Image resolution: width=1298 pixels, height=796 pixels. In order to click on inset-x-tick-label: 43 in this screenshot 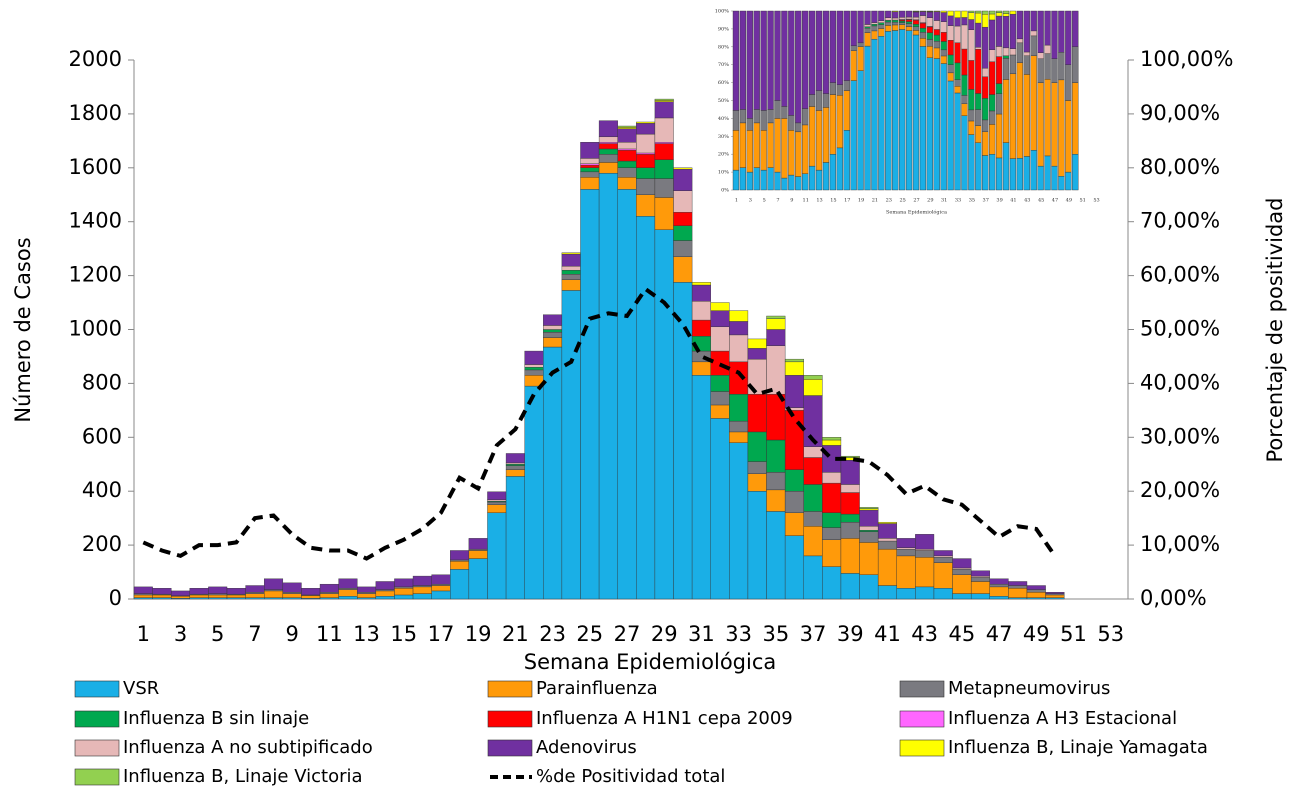, I will do `click(1027, 201)`.